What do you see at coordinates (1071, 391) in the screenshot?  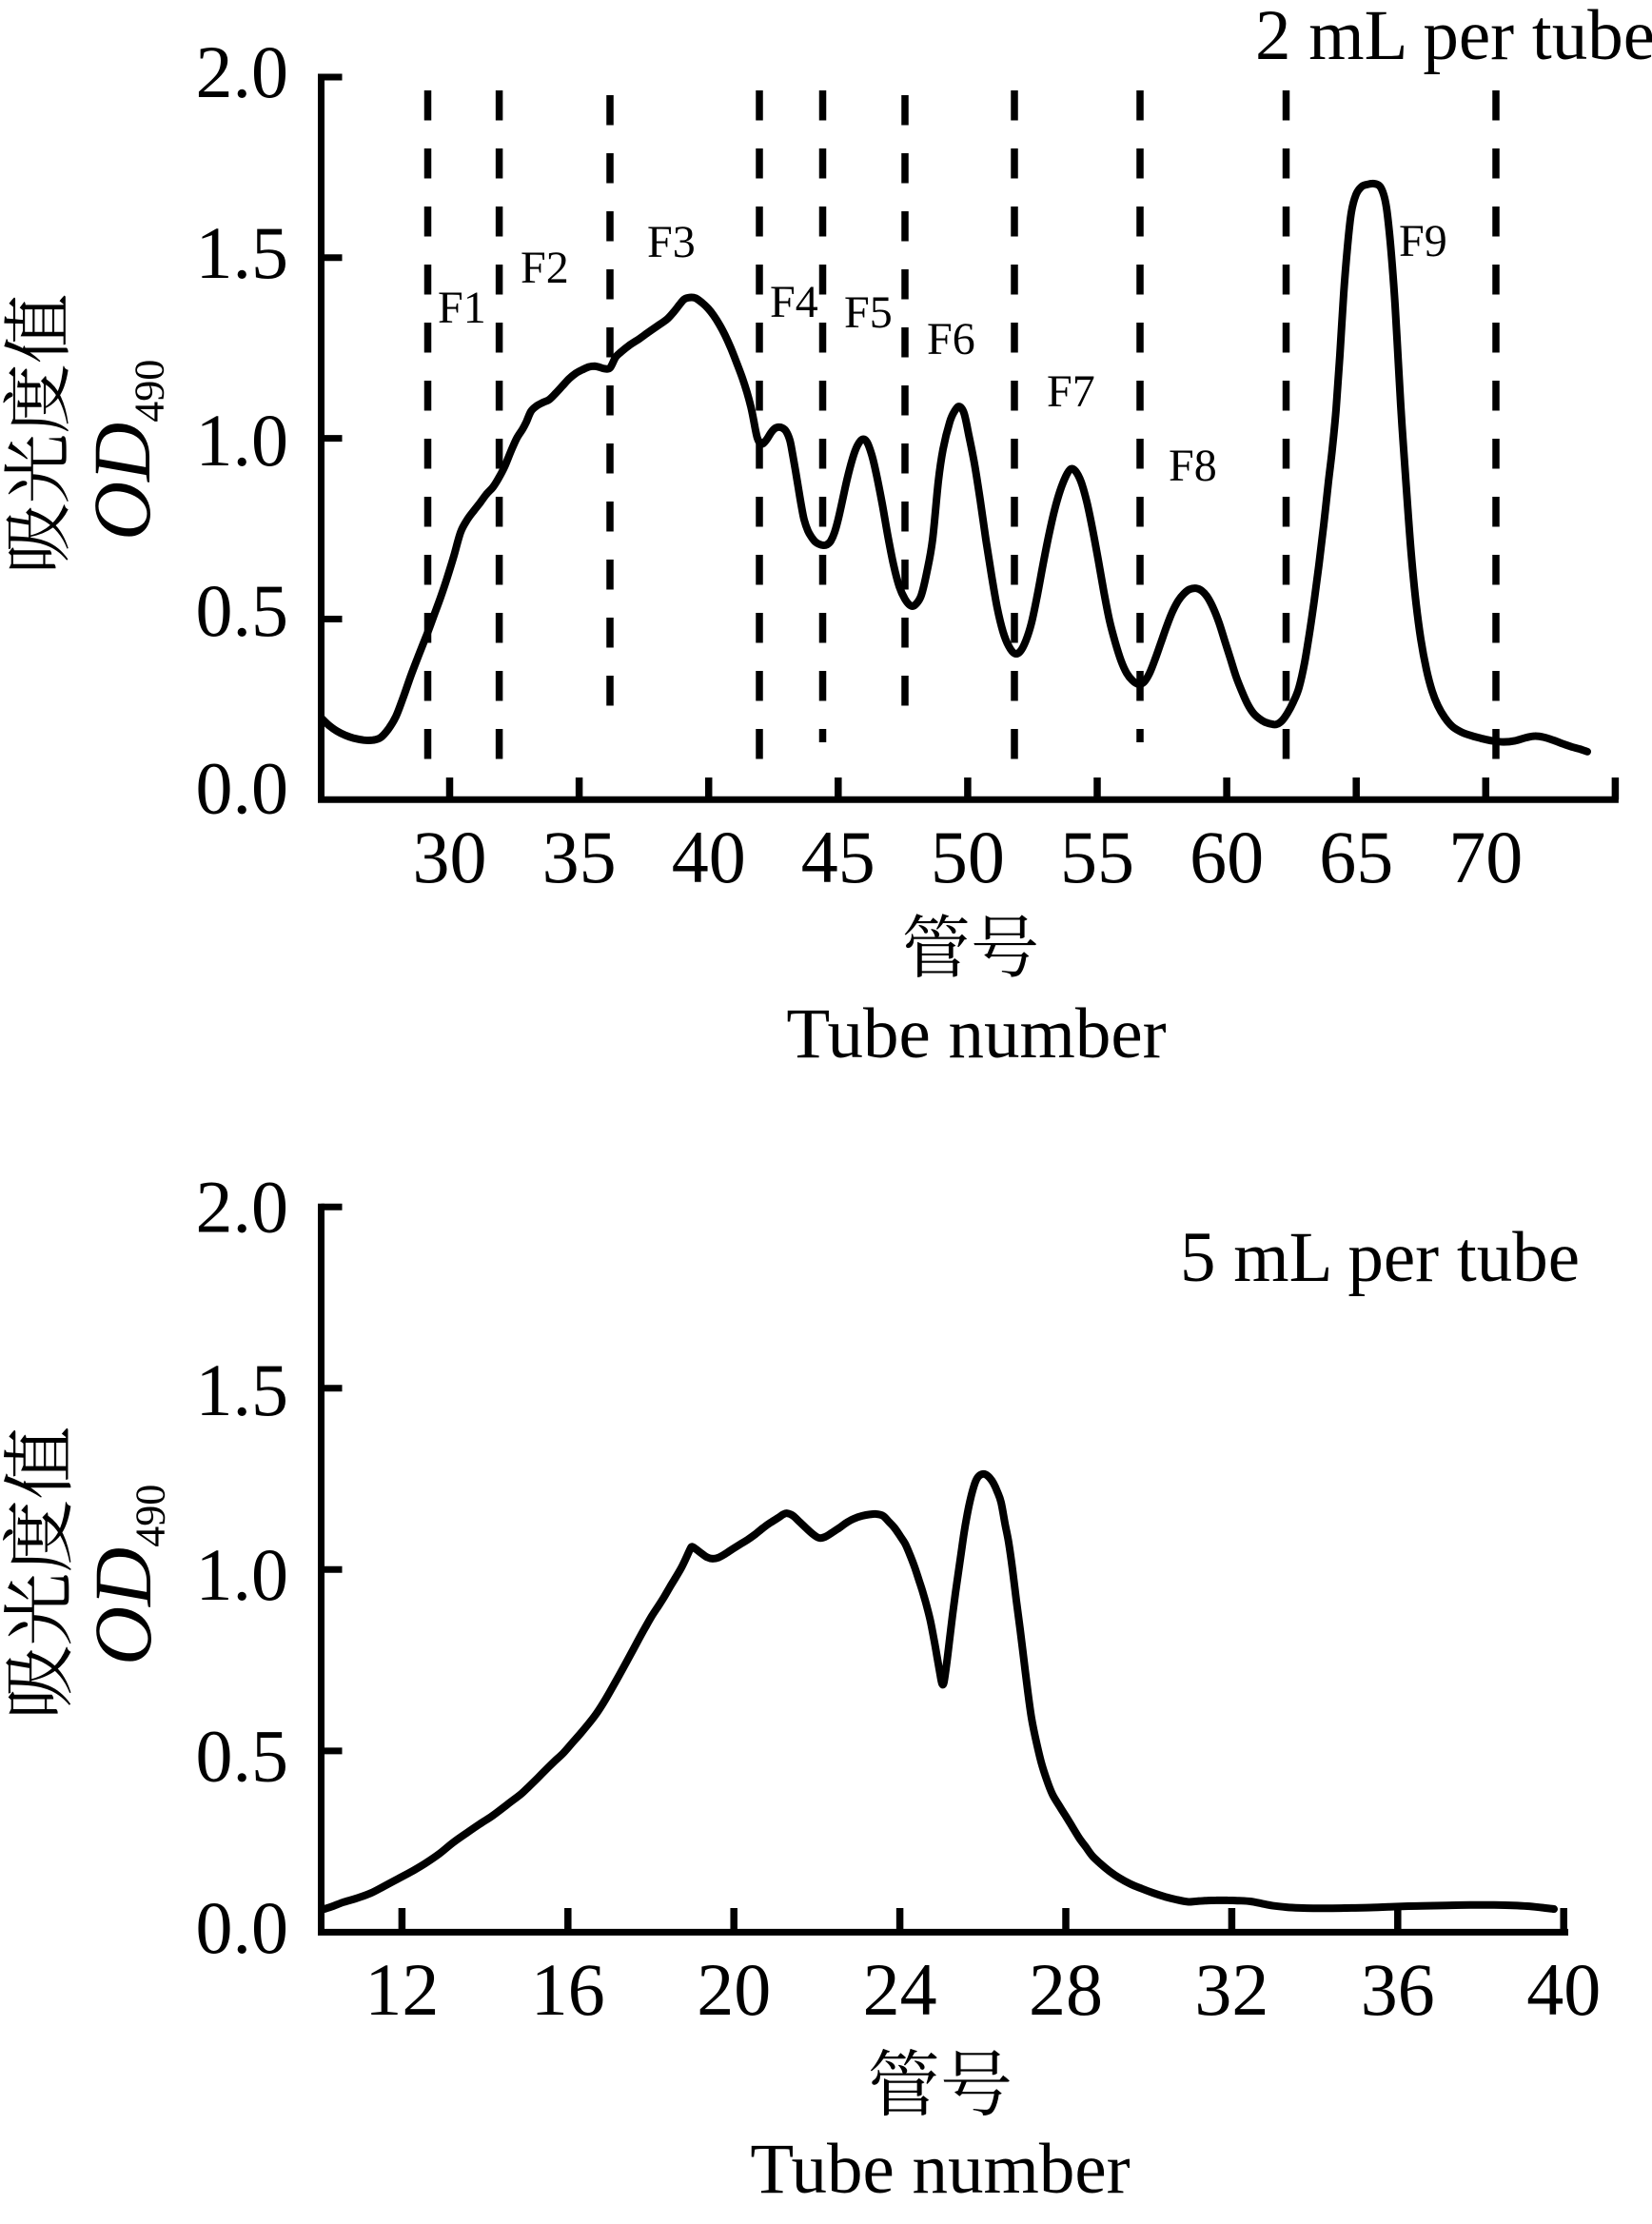 I see `svg-text: F7` at bounding box center [1071, 391].